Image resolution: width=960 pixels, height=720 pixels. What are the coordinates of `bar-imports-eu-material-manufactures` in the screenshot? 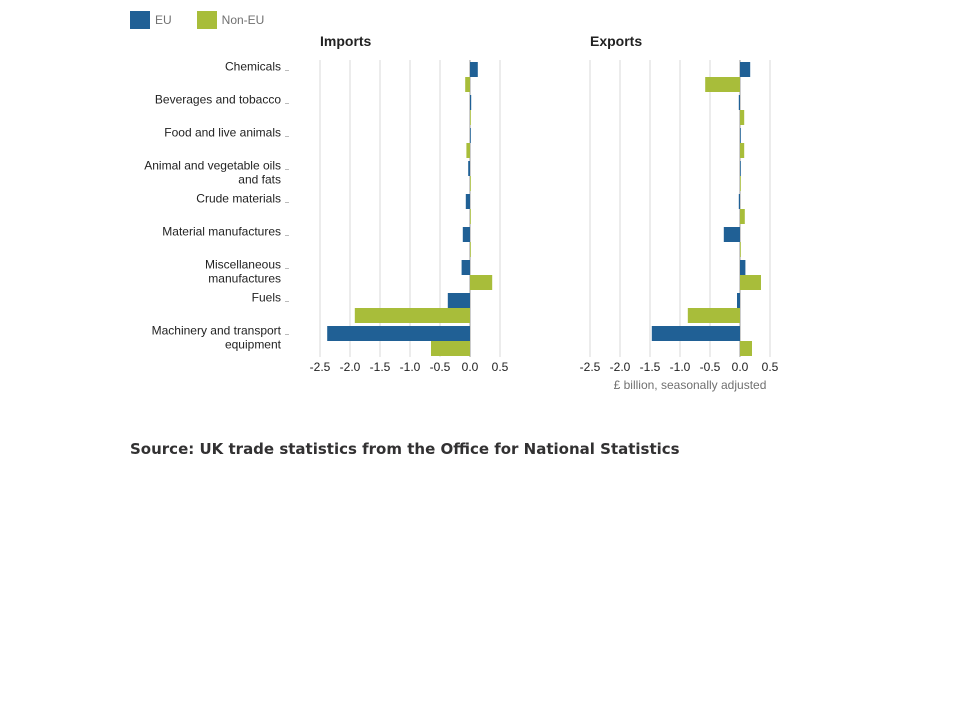 It's located at (466, 234).